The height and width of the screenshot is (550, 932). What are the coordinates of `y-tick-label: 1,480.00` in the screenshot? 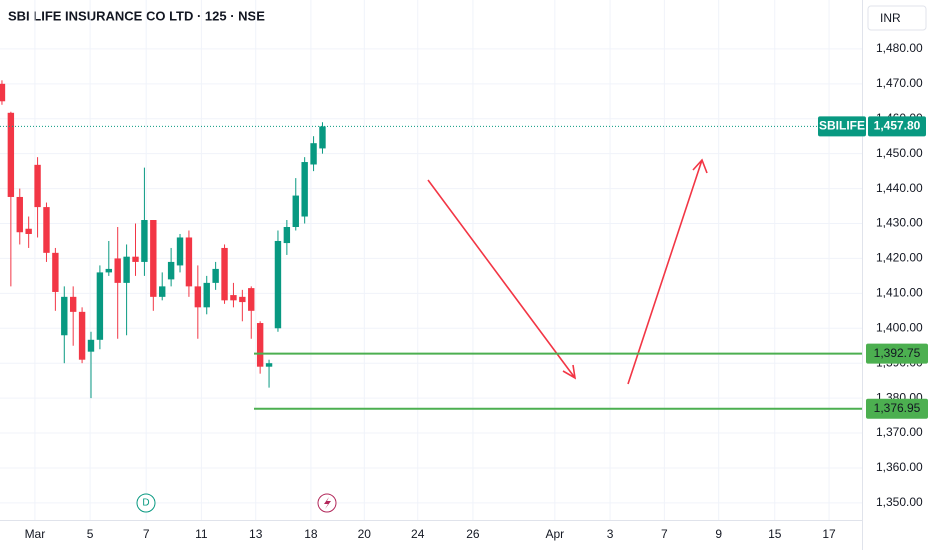 It's located at (899, 48).